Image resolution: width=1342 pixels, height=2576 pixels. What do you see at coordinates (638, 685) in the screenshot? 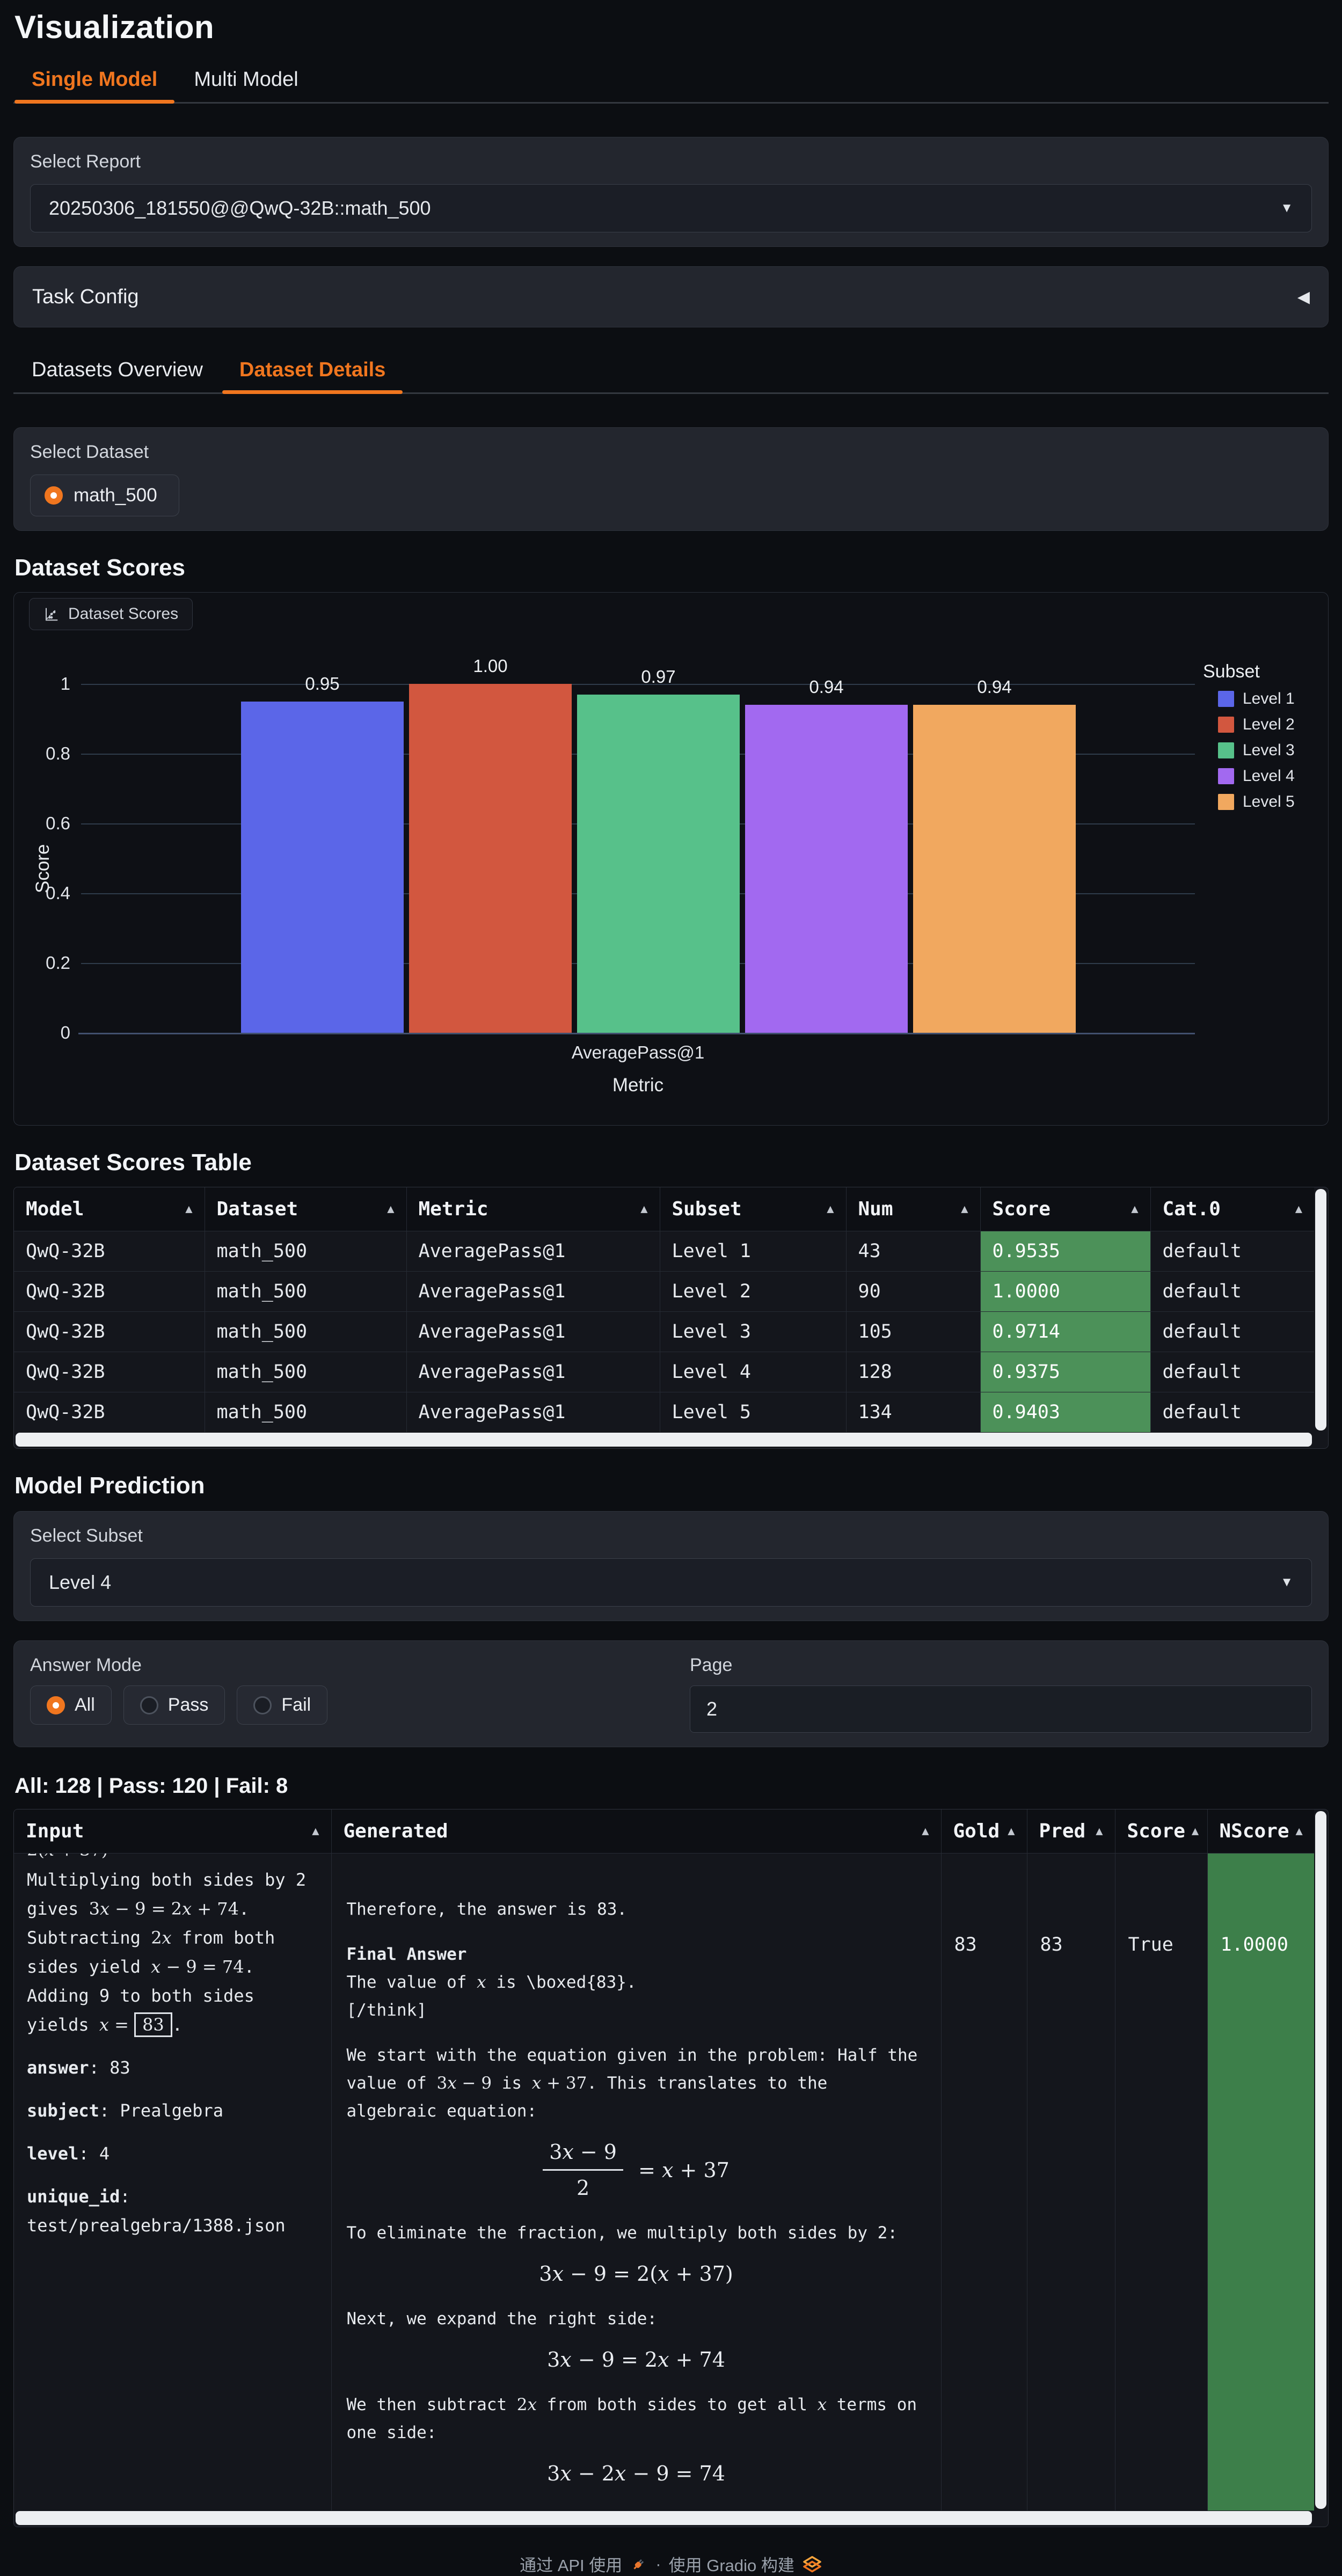
I see `gridline` at bounding box center [638, 685].